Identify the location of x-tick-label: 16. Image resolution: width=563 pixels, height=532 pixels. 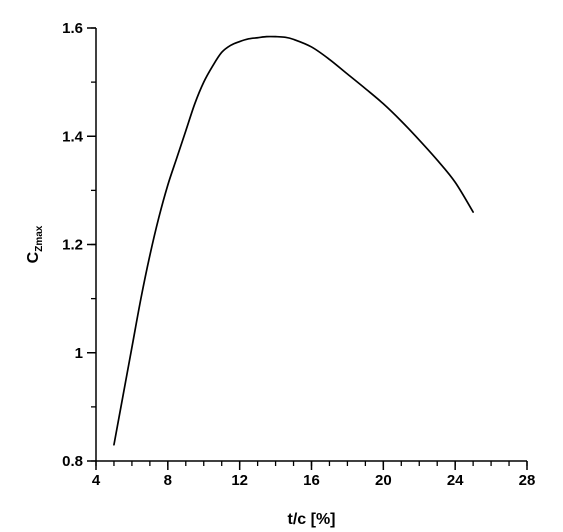
(311, 480).